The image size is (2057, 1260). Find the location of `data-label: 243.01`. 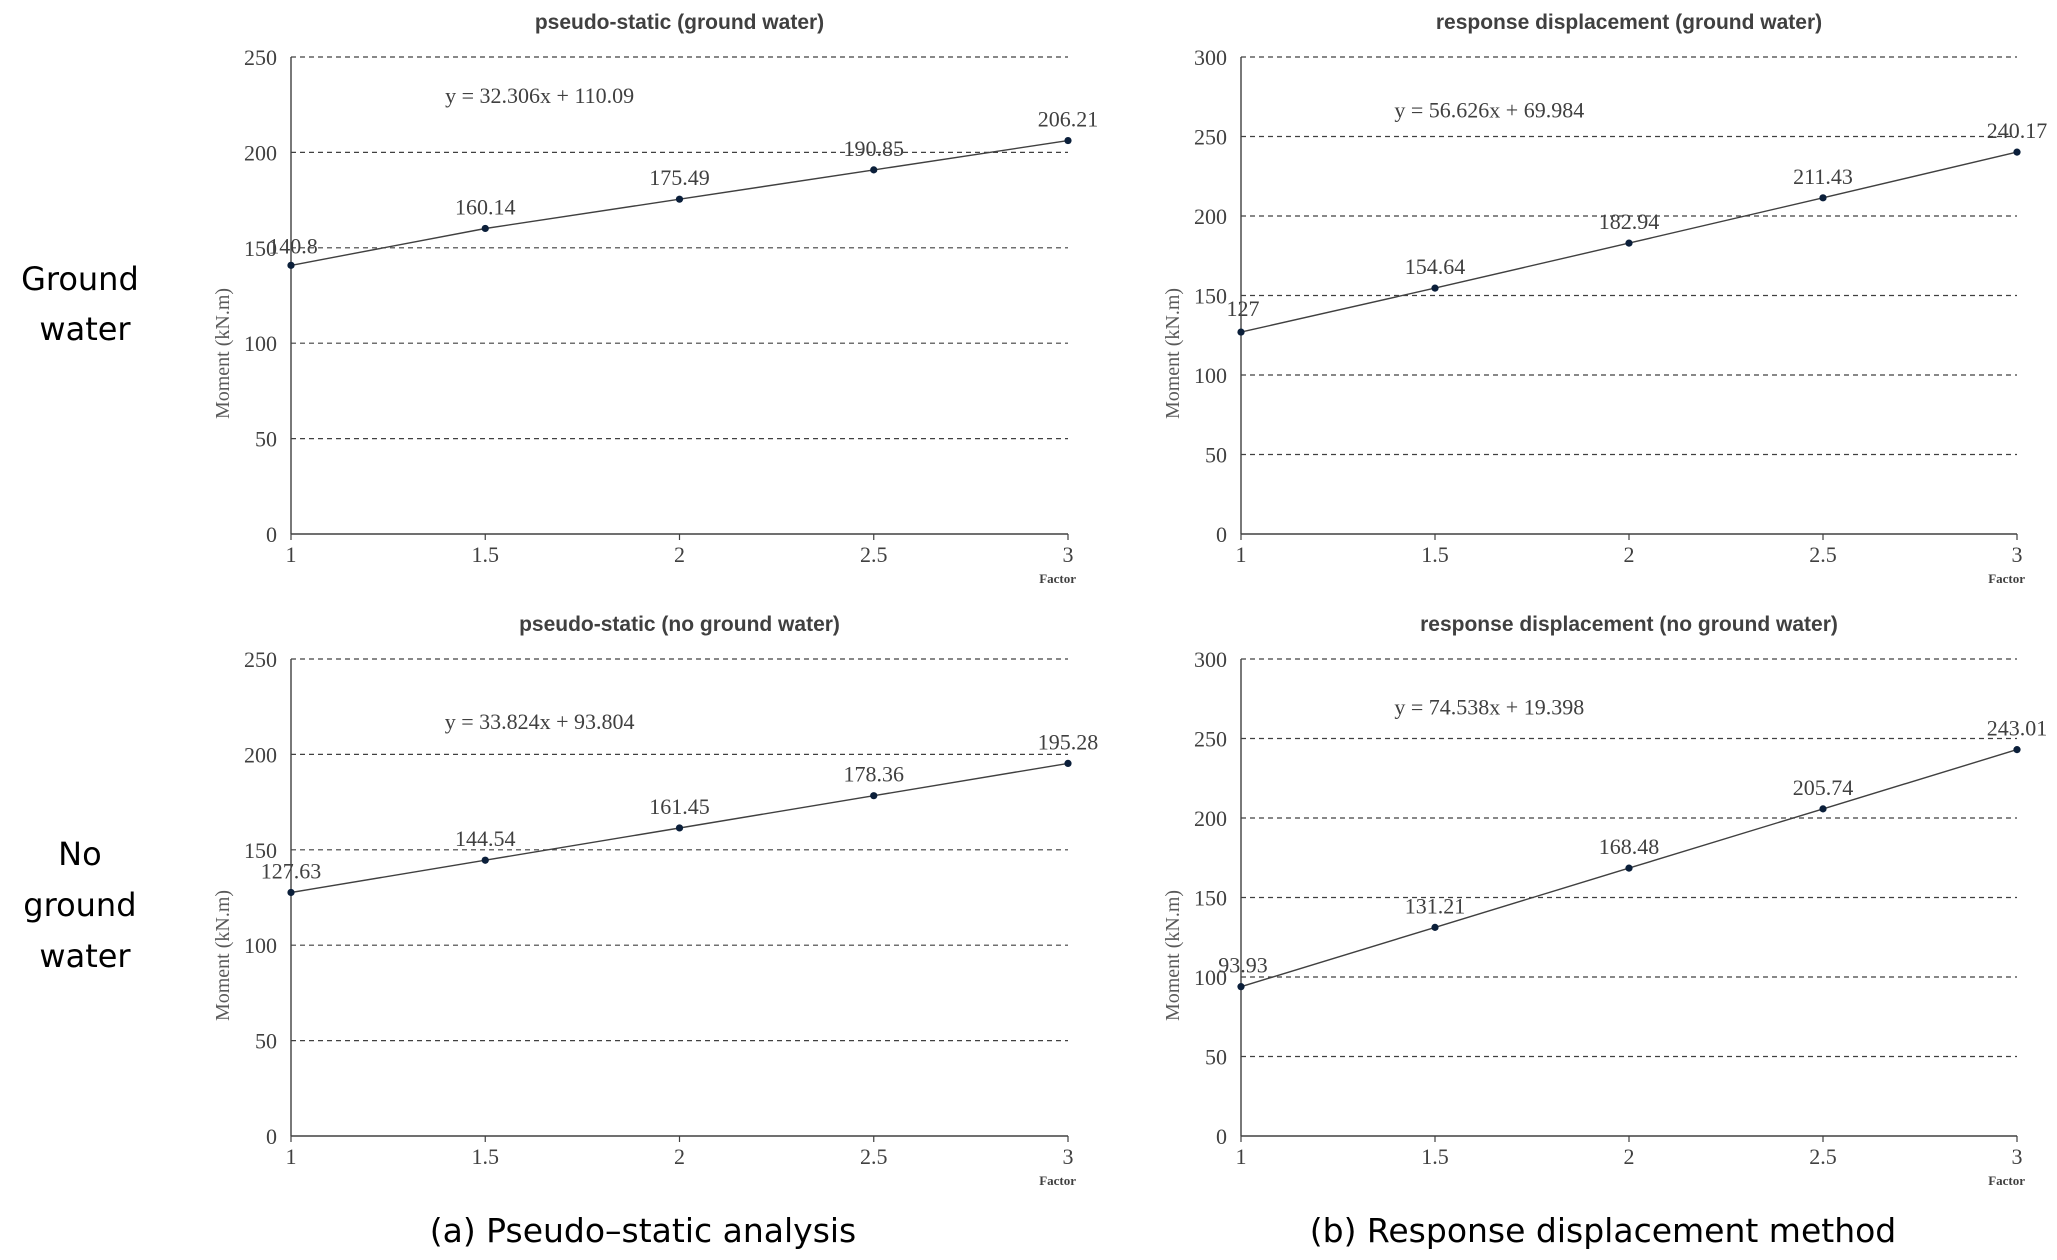

data-label: 243.01 is located at coordinates (2017, 728).